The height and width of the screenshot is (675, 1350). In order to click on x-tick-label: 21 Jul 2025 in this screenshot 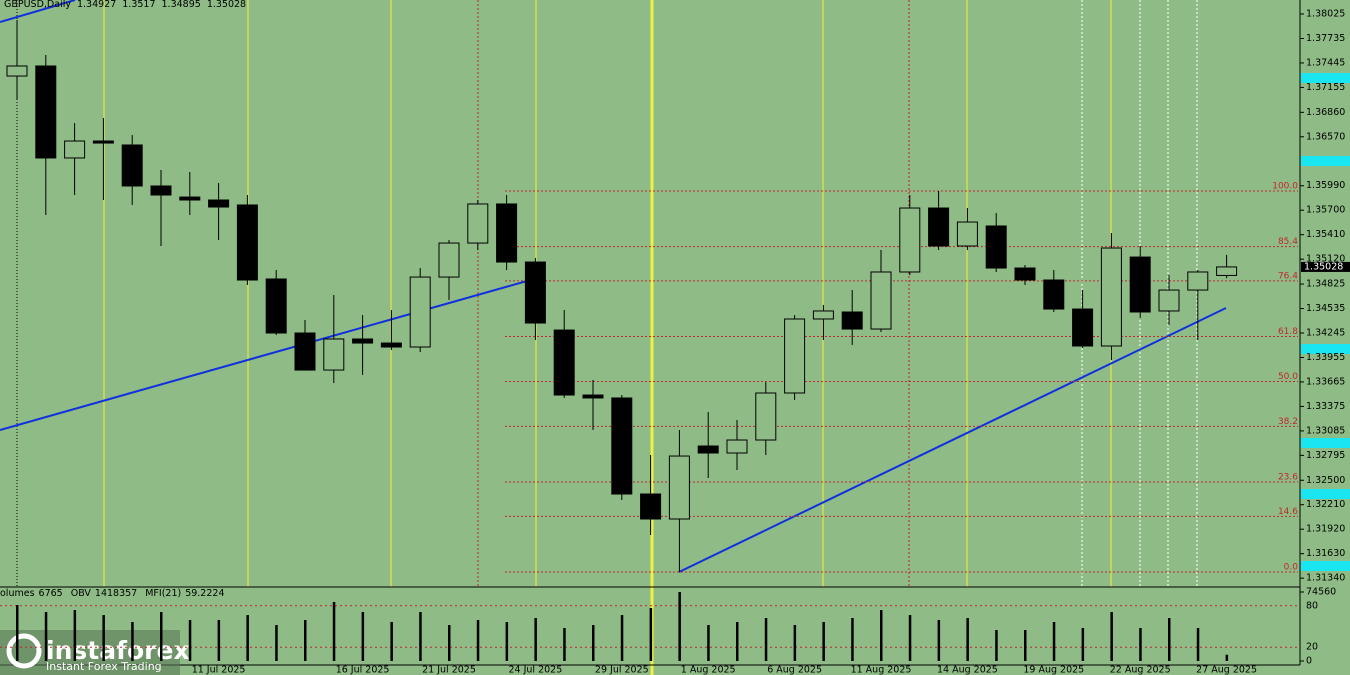, I will do `click(449, 670)`.